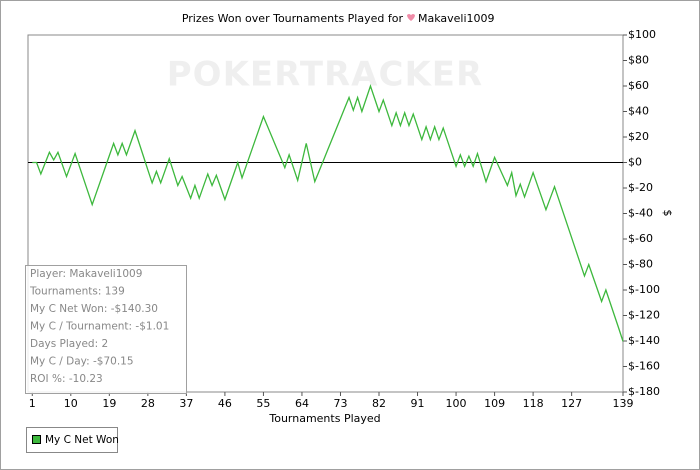  Describe the element at coordinates (644, 315) in the screenshot. I see `y-tick-label: $-120` at that location.